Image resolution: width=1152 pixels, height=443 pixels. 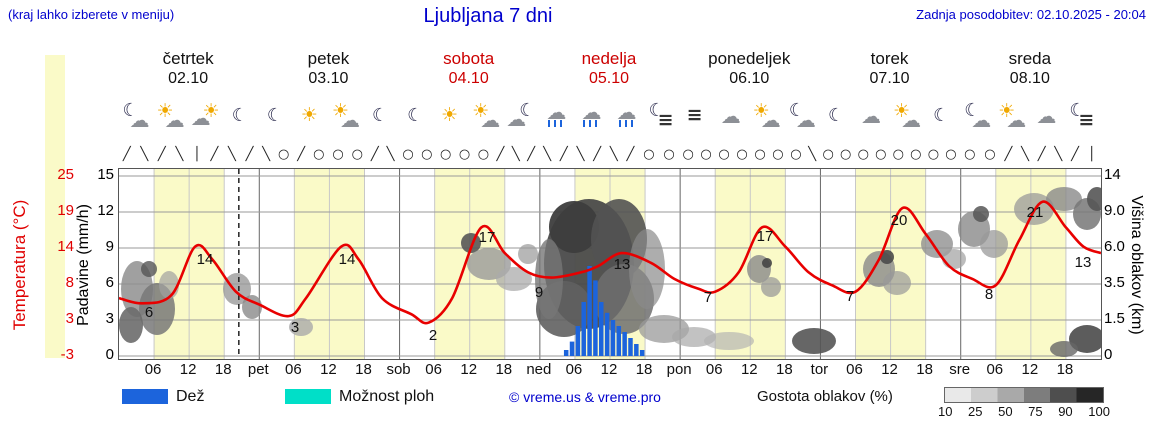 I want to click on day-name: sreda, so click(x=1030, y=58).